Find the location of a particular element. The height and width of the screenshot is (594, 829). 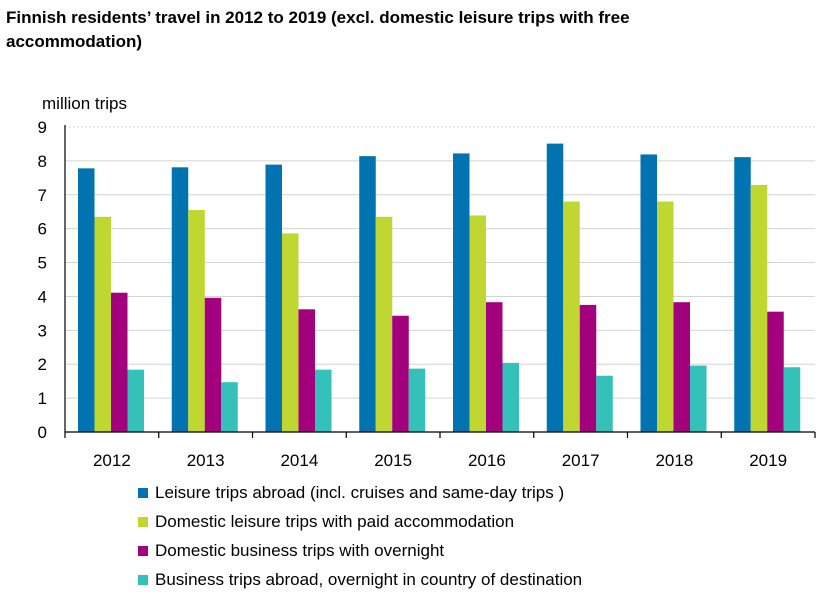

y-tick-label: 9 is located at coordinates (42, 127).